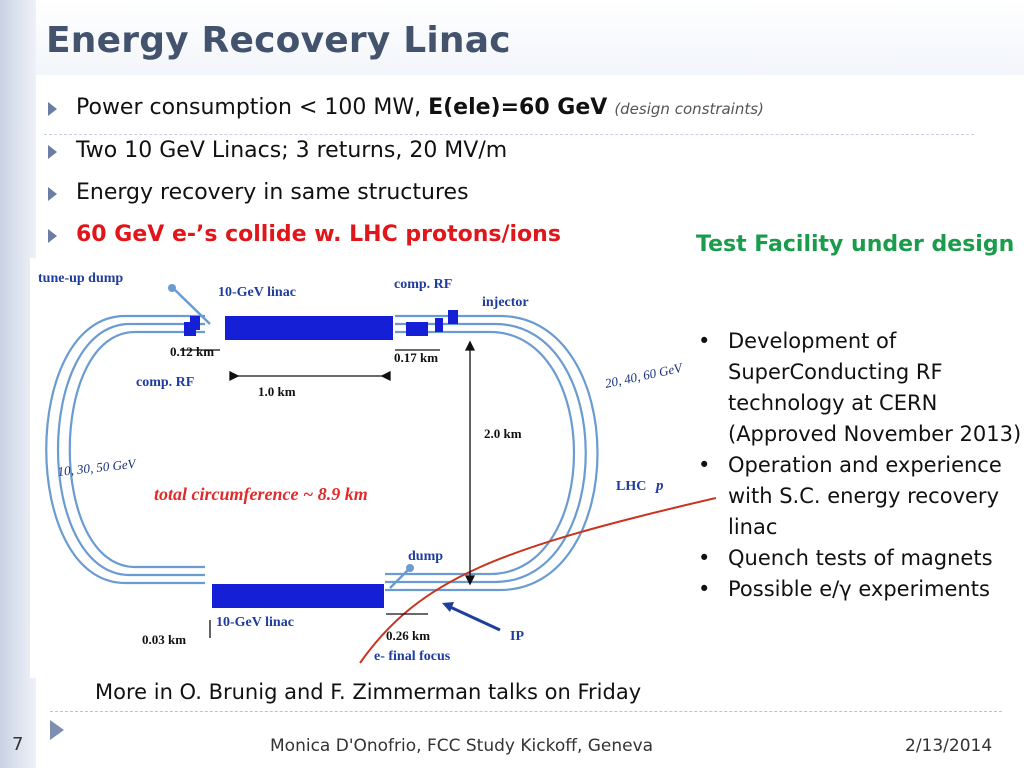 This screenshot has height=768, width=1024. I want to click on label-injector: injector, so click(505, 302).